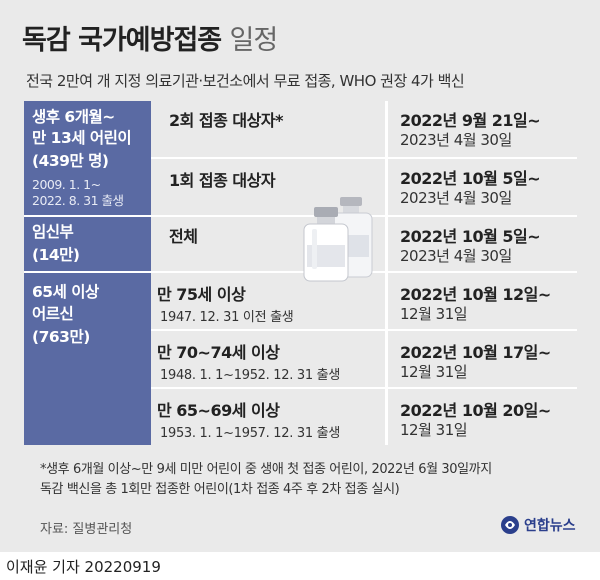  I want to click on group-children-name-1: 생후 6개월~, so click(73, 117).